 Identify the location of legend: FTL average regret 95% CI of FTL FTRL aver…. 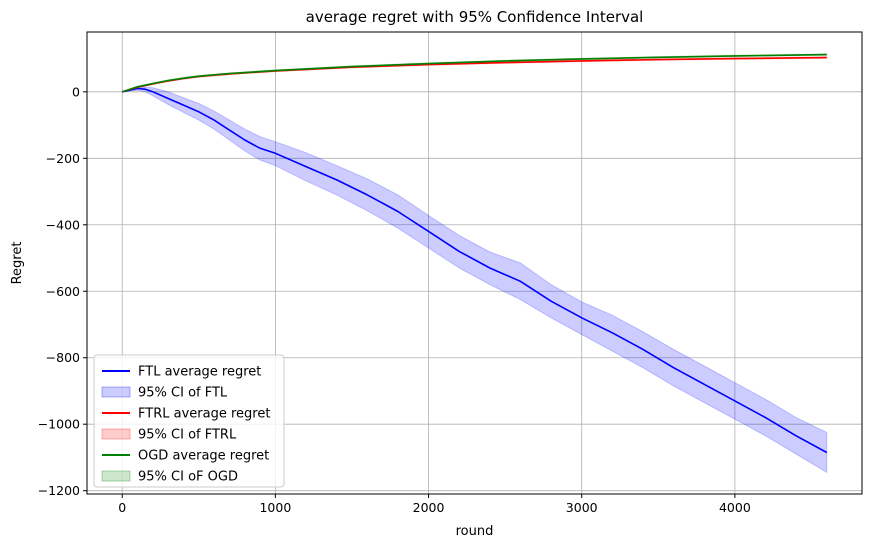
(189, 421).